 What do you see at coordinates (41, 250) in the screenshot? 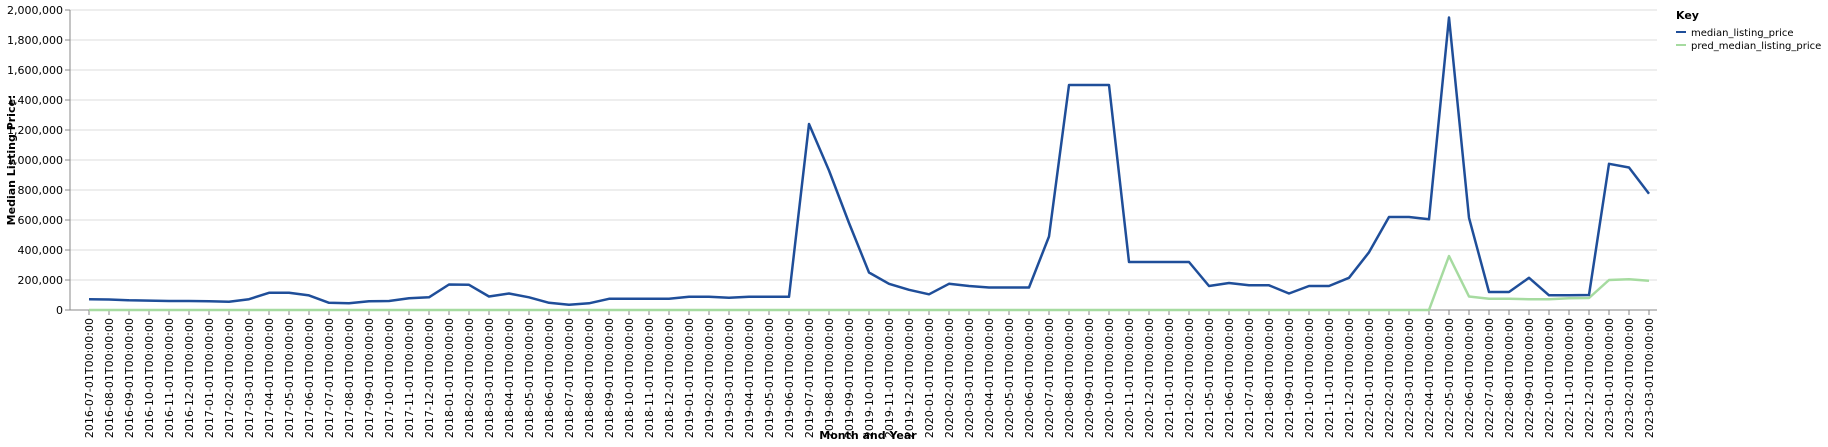
I see `y-tick-label: 400,000` at bounding box center [41, 250].